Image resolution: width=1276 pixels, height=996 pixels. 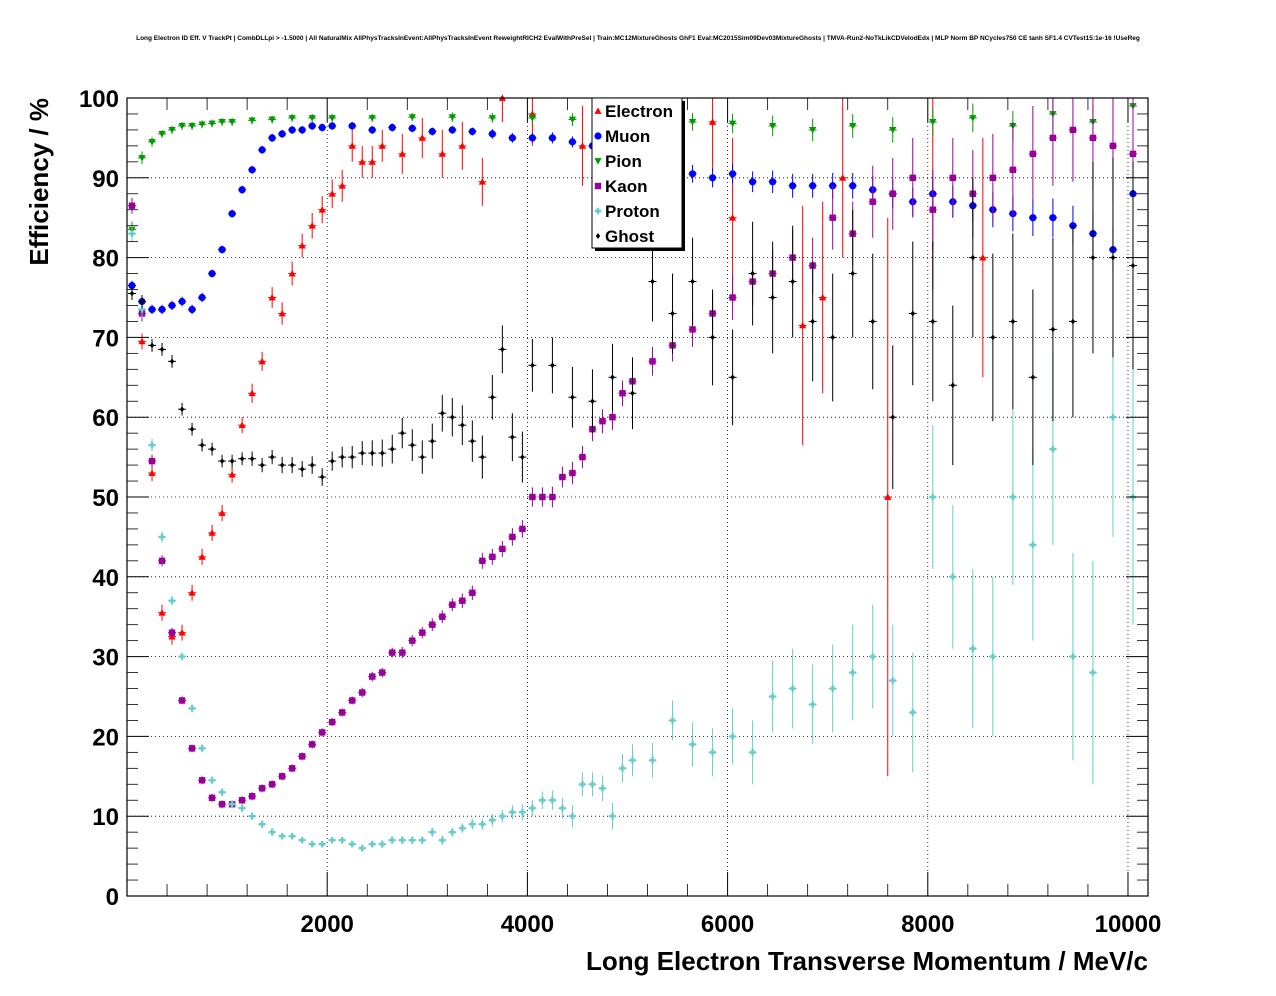 What do you see at coordinates (638, 174) in the screenshot?
I see `legend: Electron Muon Pion Kaon Proton Ghost` at bounding box center [638, 174].